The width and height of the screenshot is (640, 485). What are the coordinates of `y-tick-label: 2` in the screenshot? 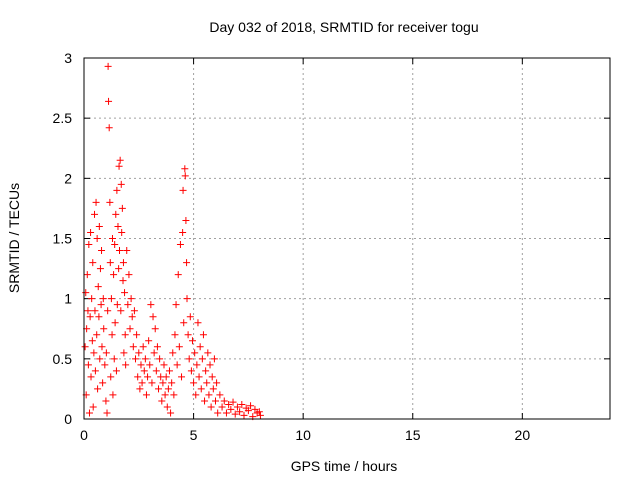 It's located at (68, 178).